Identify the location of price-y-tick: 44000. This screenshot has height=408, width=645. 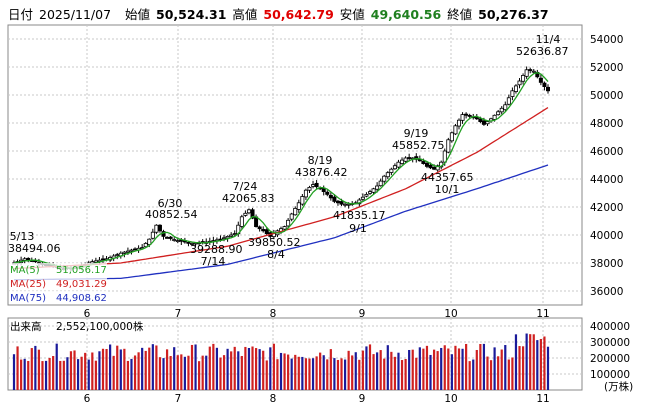
(606, 180).